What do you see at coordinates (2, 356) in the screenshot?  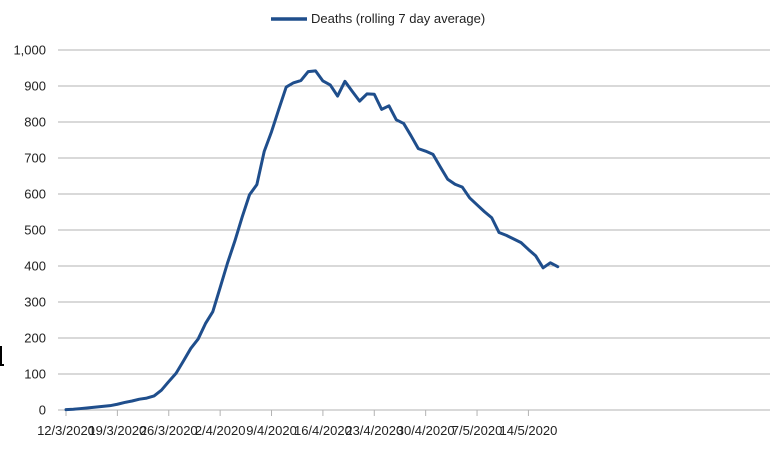 I see `text-cursor-icon` at bounding box center [2, 356].